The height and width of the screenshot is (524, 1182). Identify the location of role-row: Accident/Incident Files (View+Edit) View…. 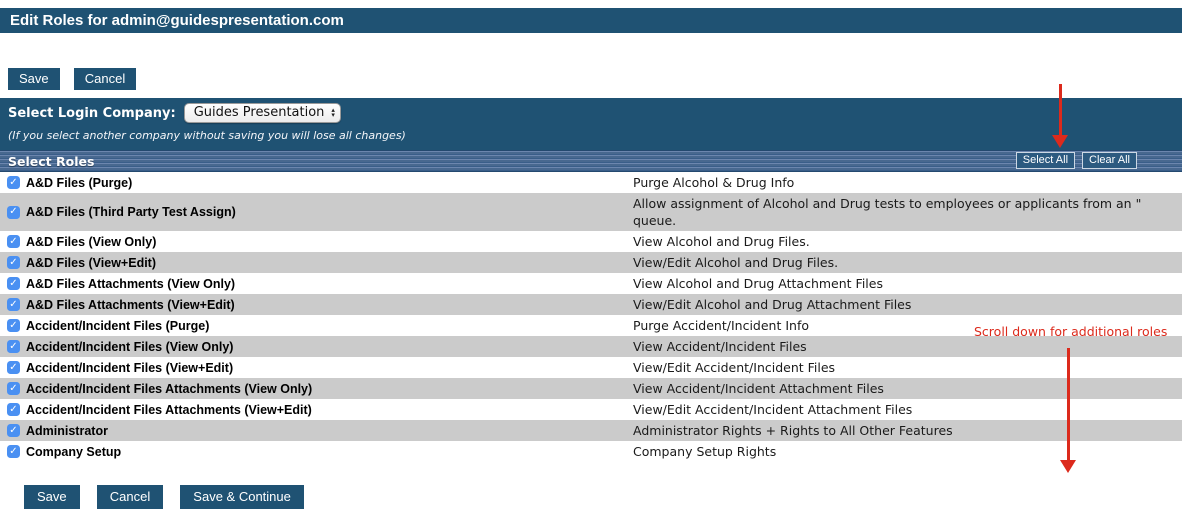
(591, 367).